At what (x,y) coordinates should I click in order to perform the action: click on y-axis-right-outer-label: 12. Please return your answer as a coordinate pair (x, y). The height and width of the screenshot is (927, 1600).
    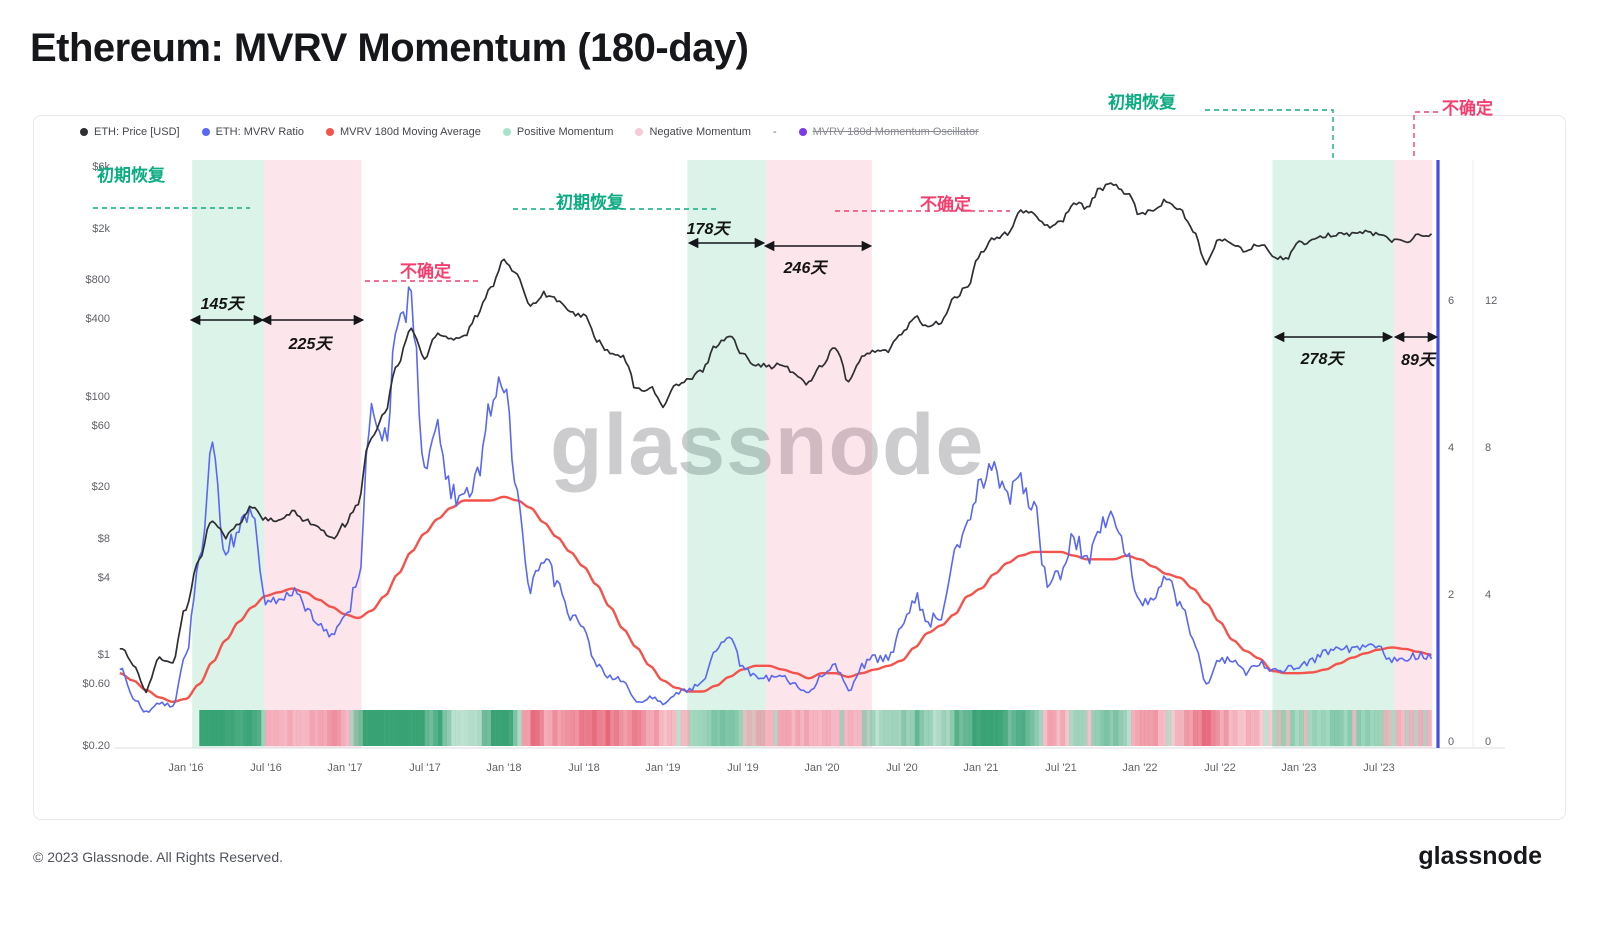
    Looking at the image, I should click on (1491, 301).